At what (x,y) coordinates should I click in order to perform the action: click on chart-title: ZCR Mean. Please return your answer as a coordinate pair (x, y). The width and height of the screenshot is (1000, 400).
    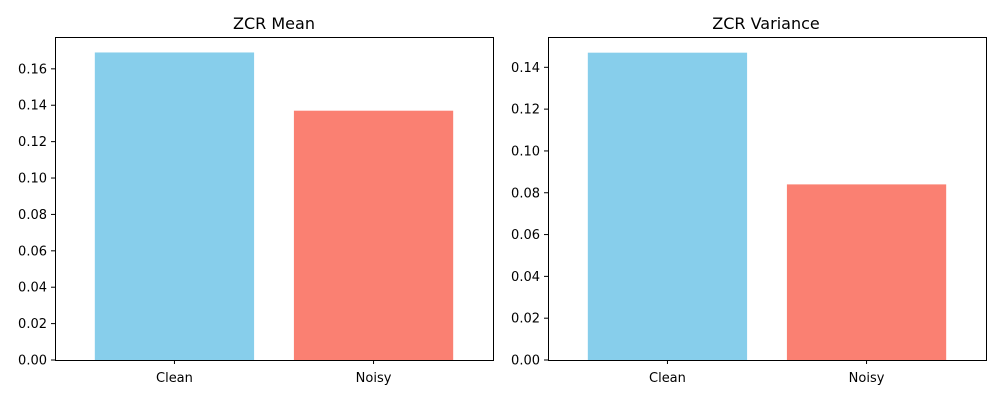
    Looking at the image, I should click on (274, 23).